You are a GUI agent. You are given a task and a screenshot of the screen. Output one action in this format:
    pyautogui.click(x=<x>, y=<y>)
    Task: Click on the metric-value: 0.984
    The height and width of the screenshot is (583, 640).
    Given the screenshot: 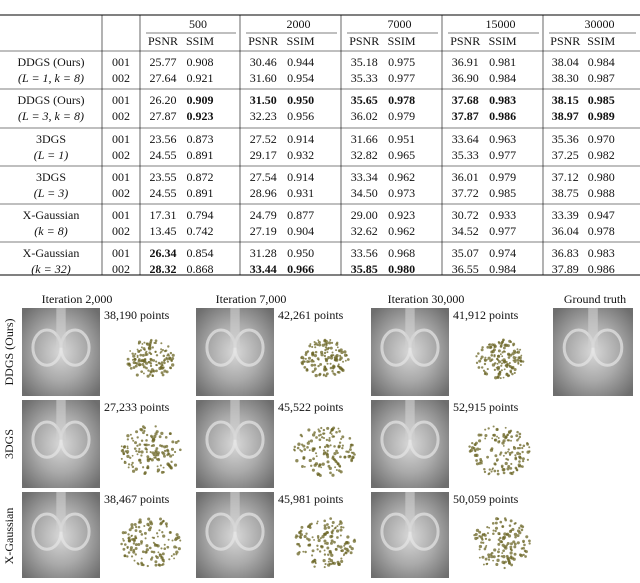 What is the action you would take?
    pyautogui.click(x=502, y=269)
    